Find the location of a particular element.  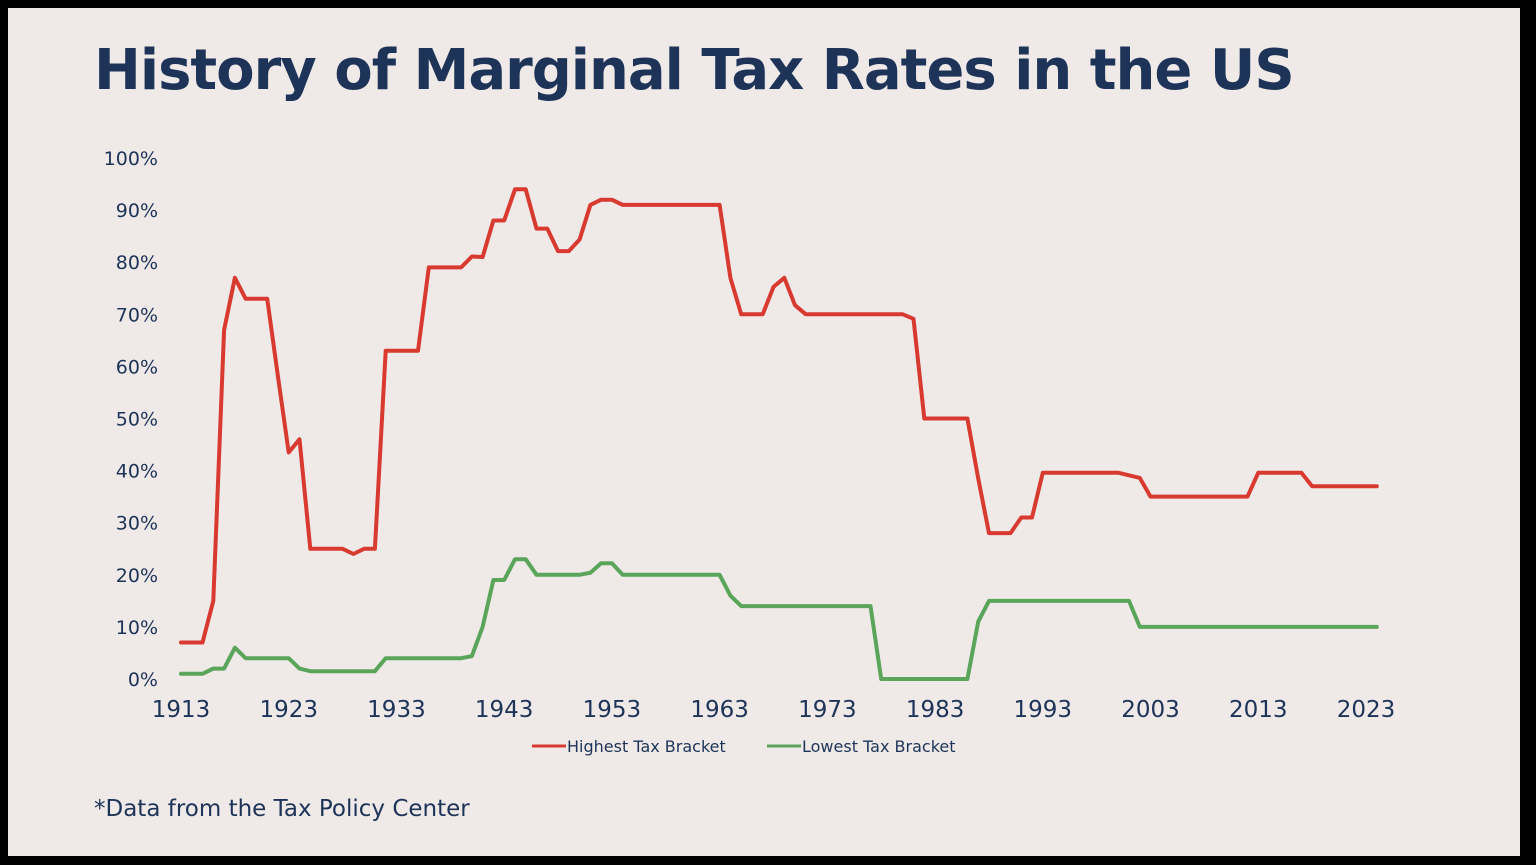

x-tick-label: 1913 is located at coordinates (181, 710).